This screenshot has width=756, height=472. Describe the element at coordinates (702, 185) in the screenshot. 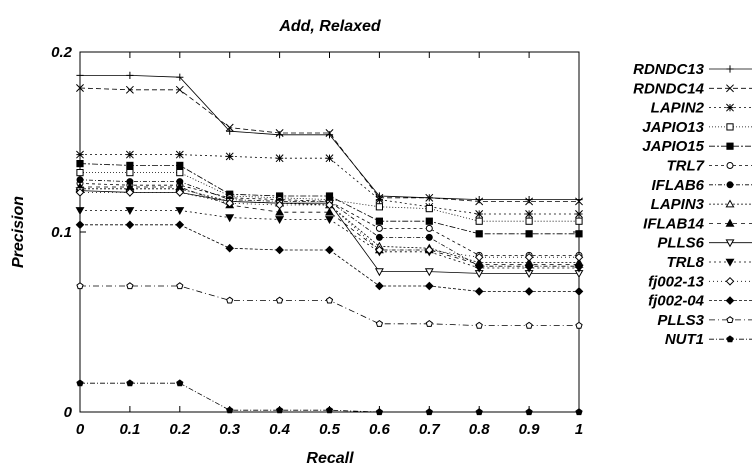

I see `legend-item-iflab6: IFLAB6` at that location.